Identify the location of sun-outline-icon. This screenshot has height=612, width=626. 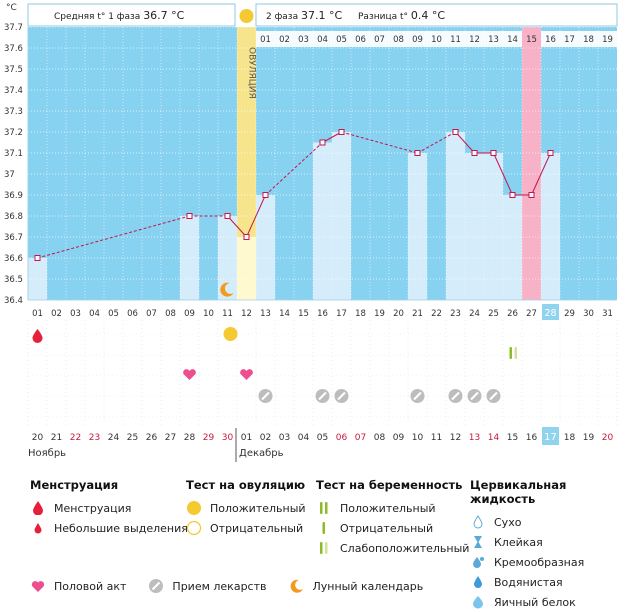
(194, 528).